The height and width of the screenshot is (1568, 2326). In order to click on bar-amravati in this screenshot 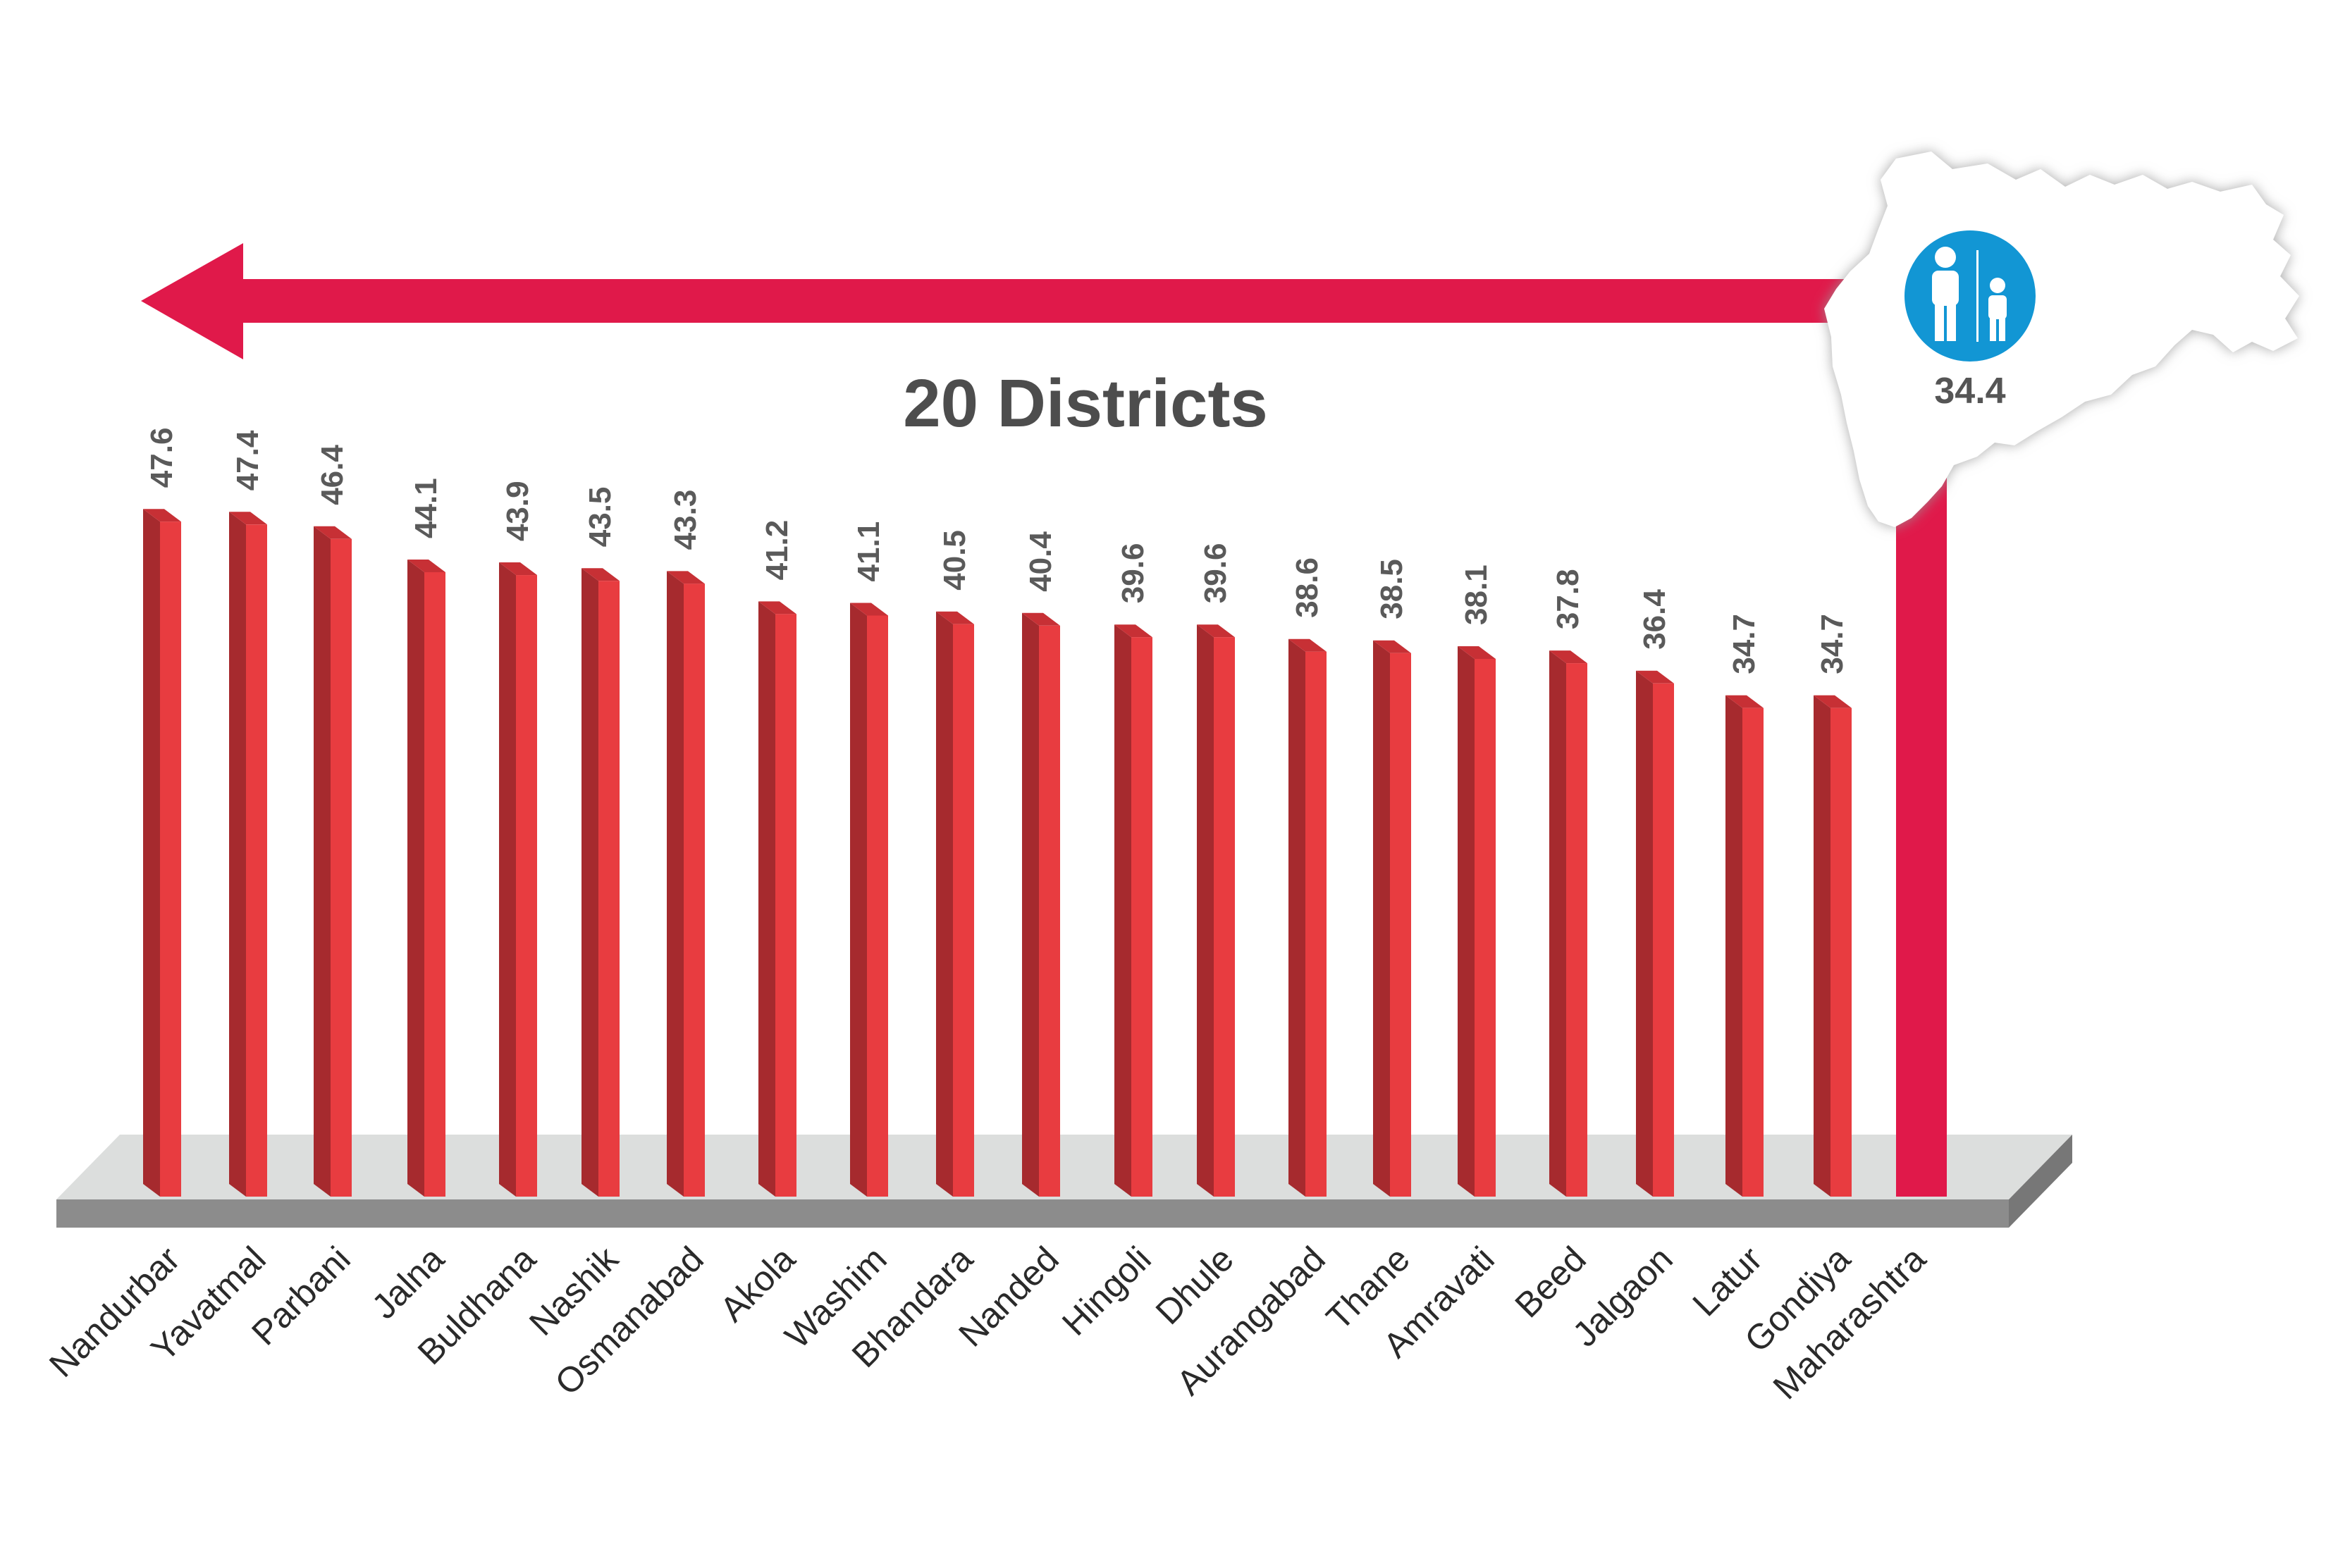, I will do `click(1477, 921)`.